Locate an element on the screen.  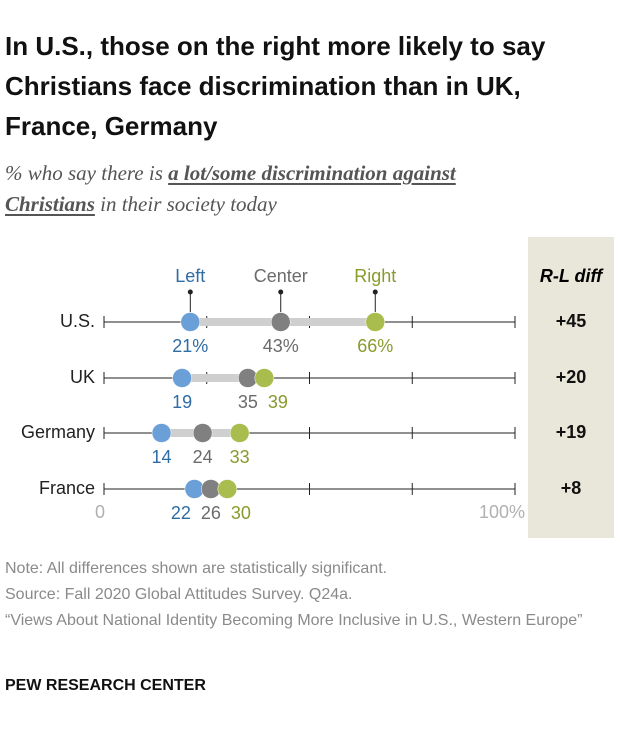
value-label: 30 is located at coordinates (241, 513).